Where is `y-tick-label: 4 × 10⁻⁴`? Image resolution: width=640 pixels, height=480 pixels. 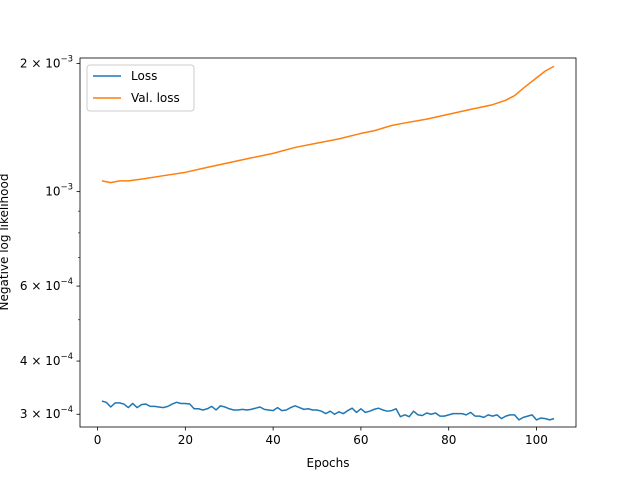 y-tick-label: 4 × 10⁻⁴ is located at coordinates (46, 360).